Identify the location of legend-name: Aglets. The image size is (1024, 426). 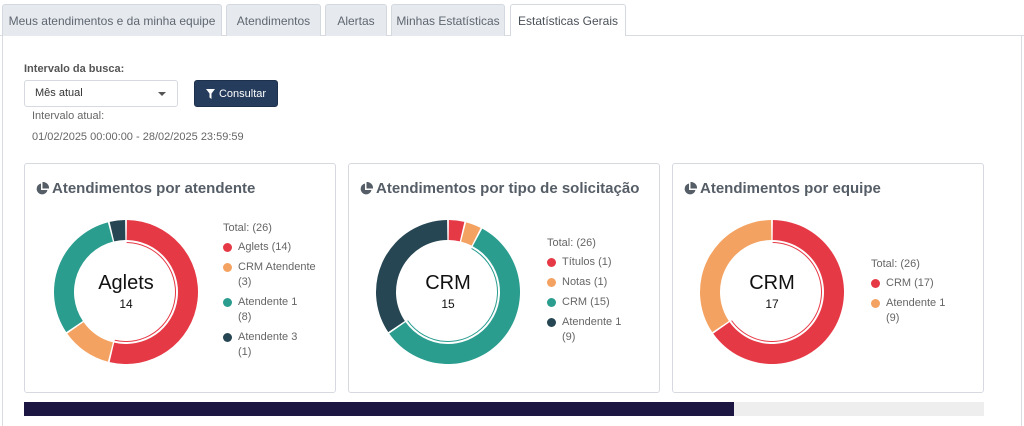
(253, 247).